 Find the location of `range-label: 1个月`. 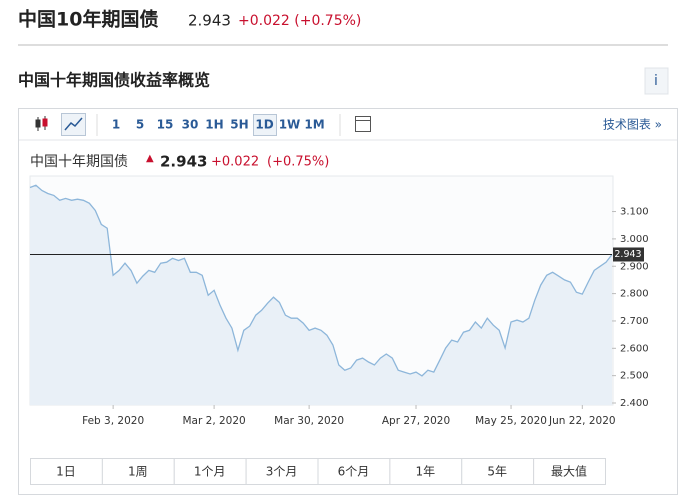

range-label: 1个月 is located at coordinates (210, 472).